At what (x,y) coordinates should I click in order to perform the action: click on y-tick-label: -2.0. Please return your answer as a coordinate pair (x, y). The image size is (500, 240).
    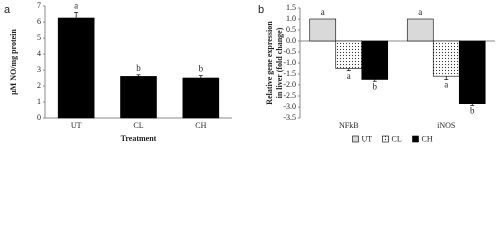
    Looking at the image, I should click on (289, 84).